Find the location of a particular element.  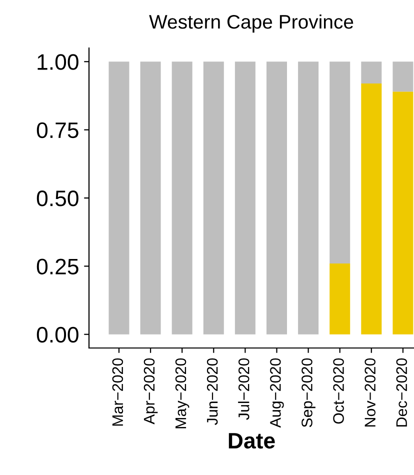

x-tick-label: Nov−2020 is located at coordinates (370, 392).